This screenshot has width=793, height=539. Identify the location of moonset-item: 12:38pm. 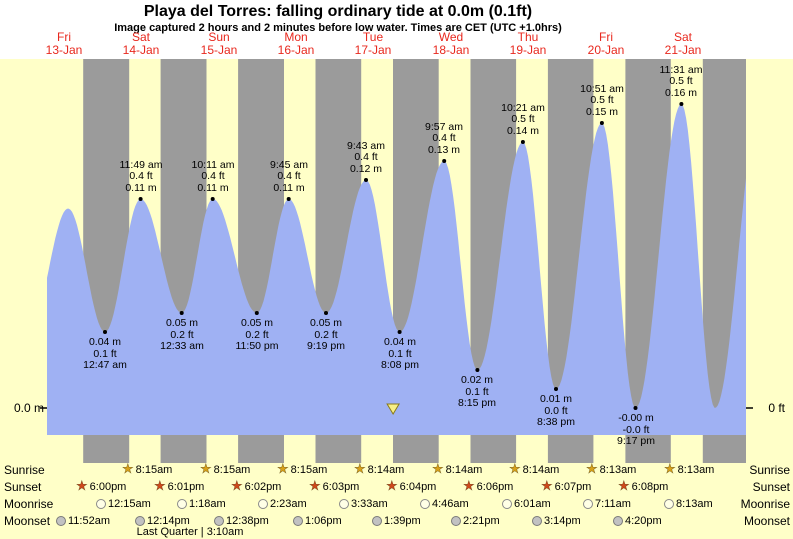
(241, 520).